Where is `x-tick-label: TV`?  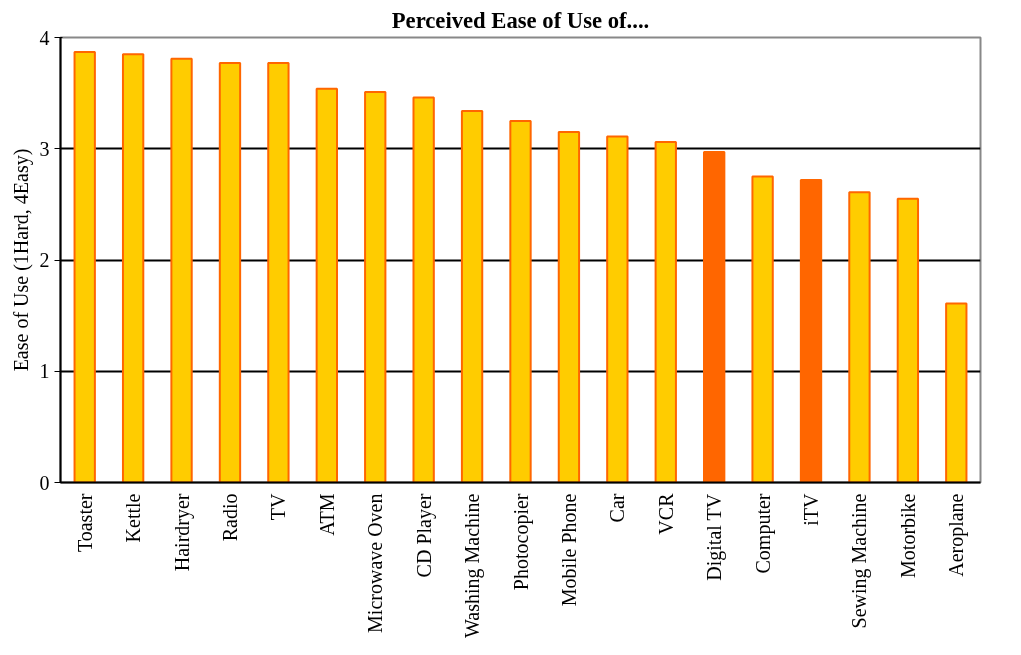 x-tick-label: TV is located at coordinates (278, 506).